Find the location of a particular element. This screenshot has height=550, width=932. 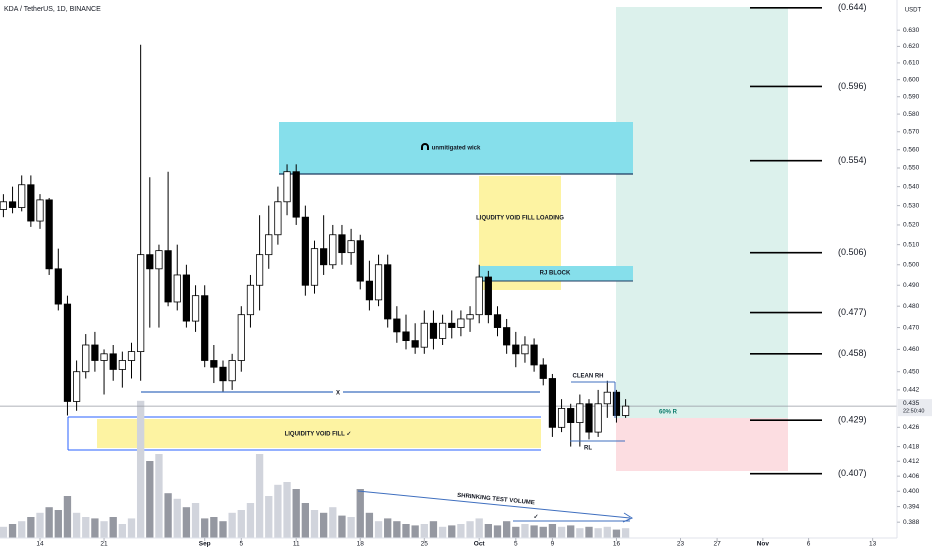

label-bg is located at coordinates (338, 392).